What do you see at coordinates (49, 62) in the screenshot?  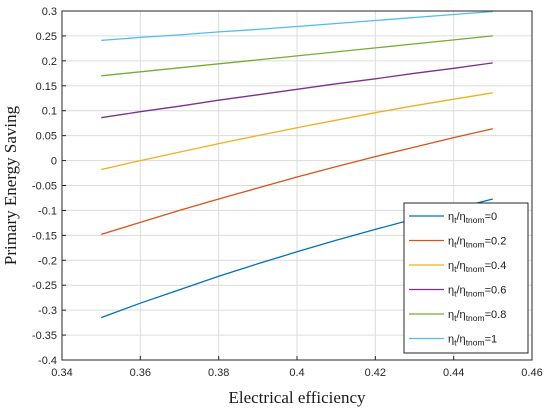 I see `y-tick-label: 0.2` at bounding box center [49, 62].